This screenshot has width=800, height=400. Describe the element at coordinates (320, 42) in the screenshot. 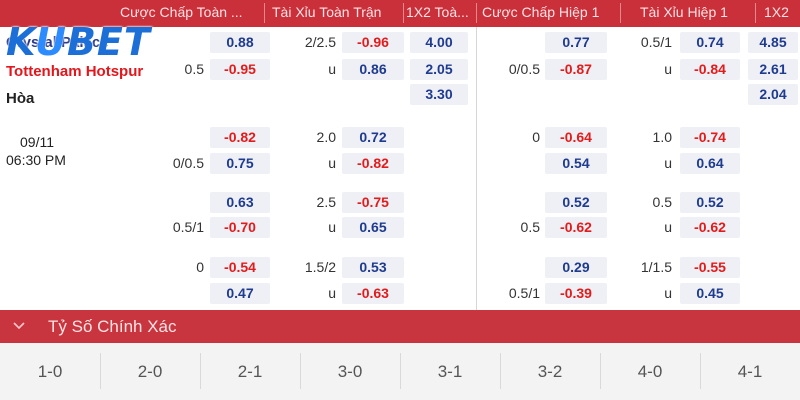

I see `total-line: 2/2.5` at that location.